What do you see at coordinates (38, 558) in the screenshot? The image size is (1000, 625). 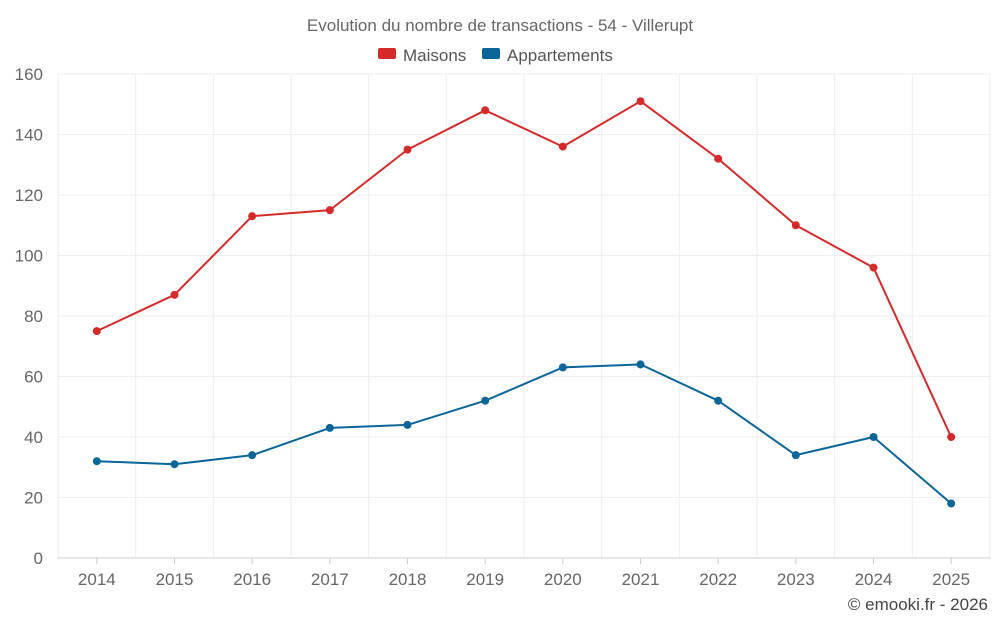 I see `y-tick-label: 0` at bounding box center [38, 558].